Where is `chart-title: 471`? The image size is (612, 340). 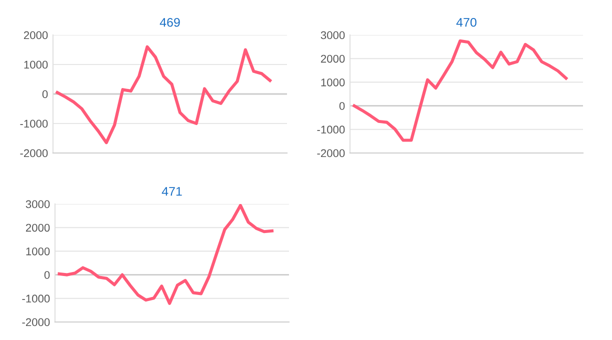 chart-title: 471 is located at coordinates (172, 191).